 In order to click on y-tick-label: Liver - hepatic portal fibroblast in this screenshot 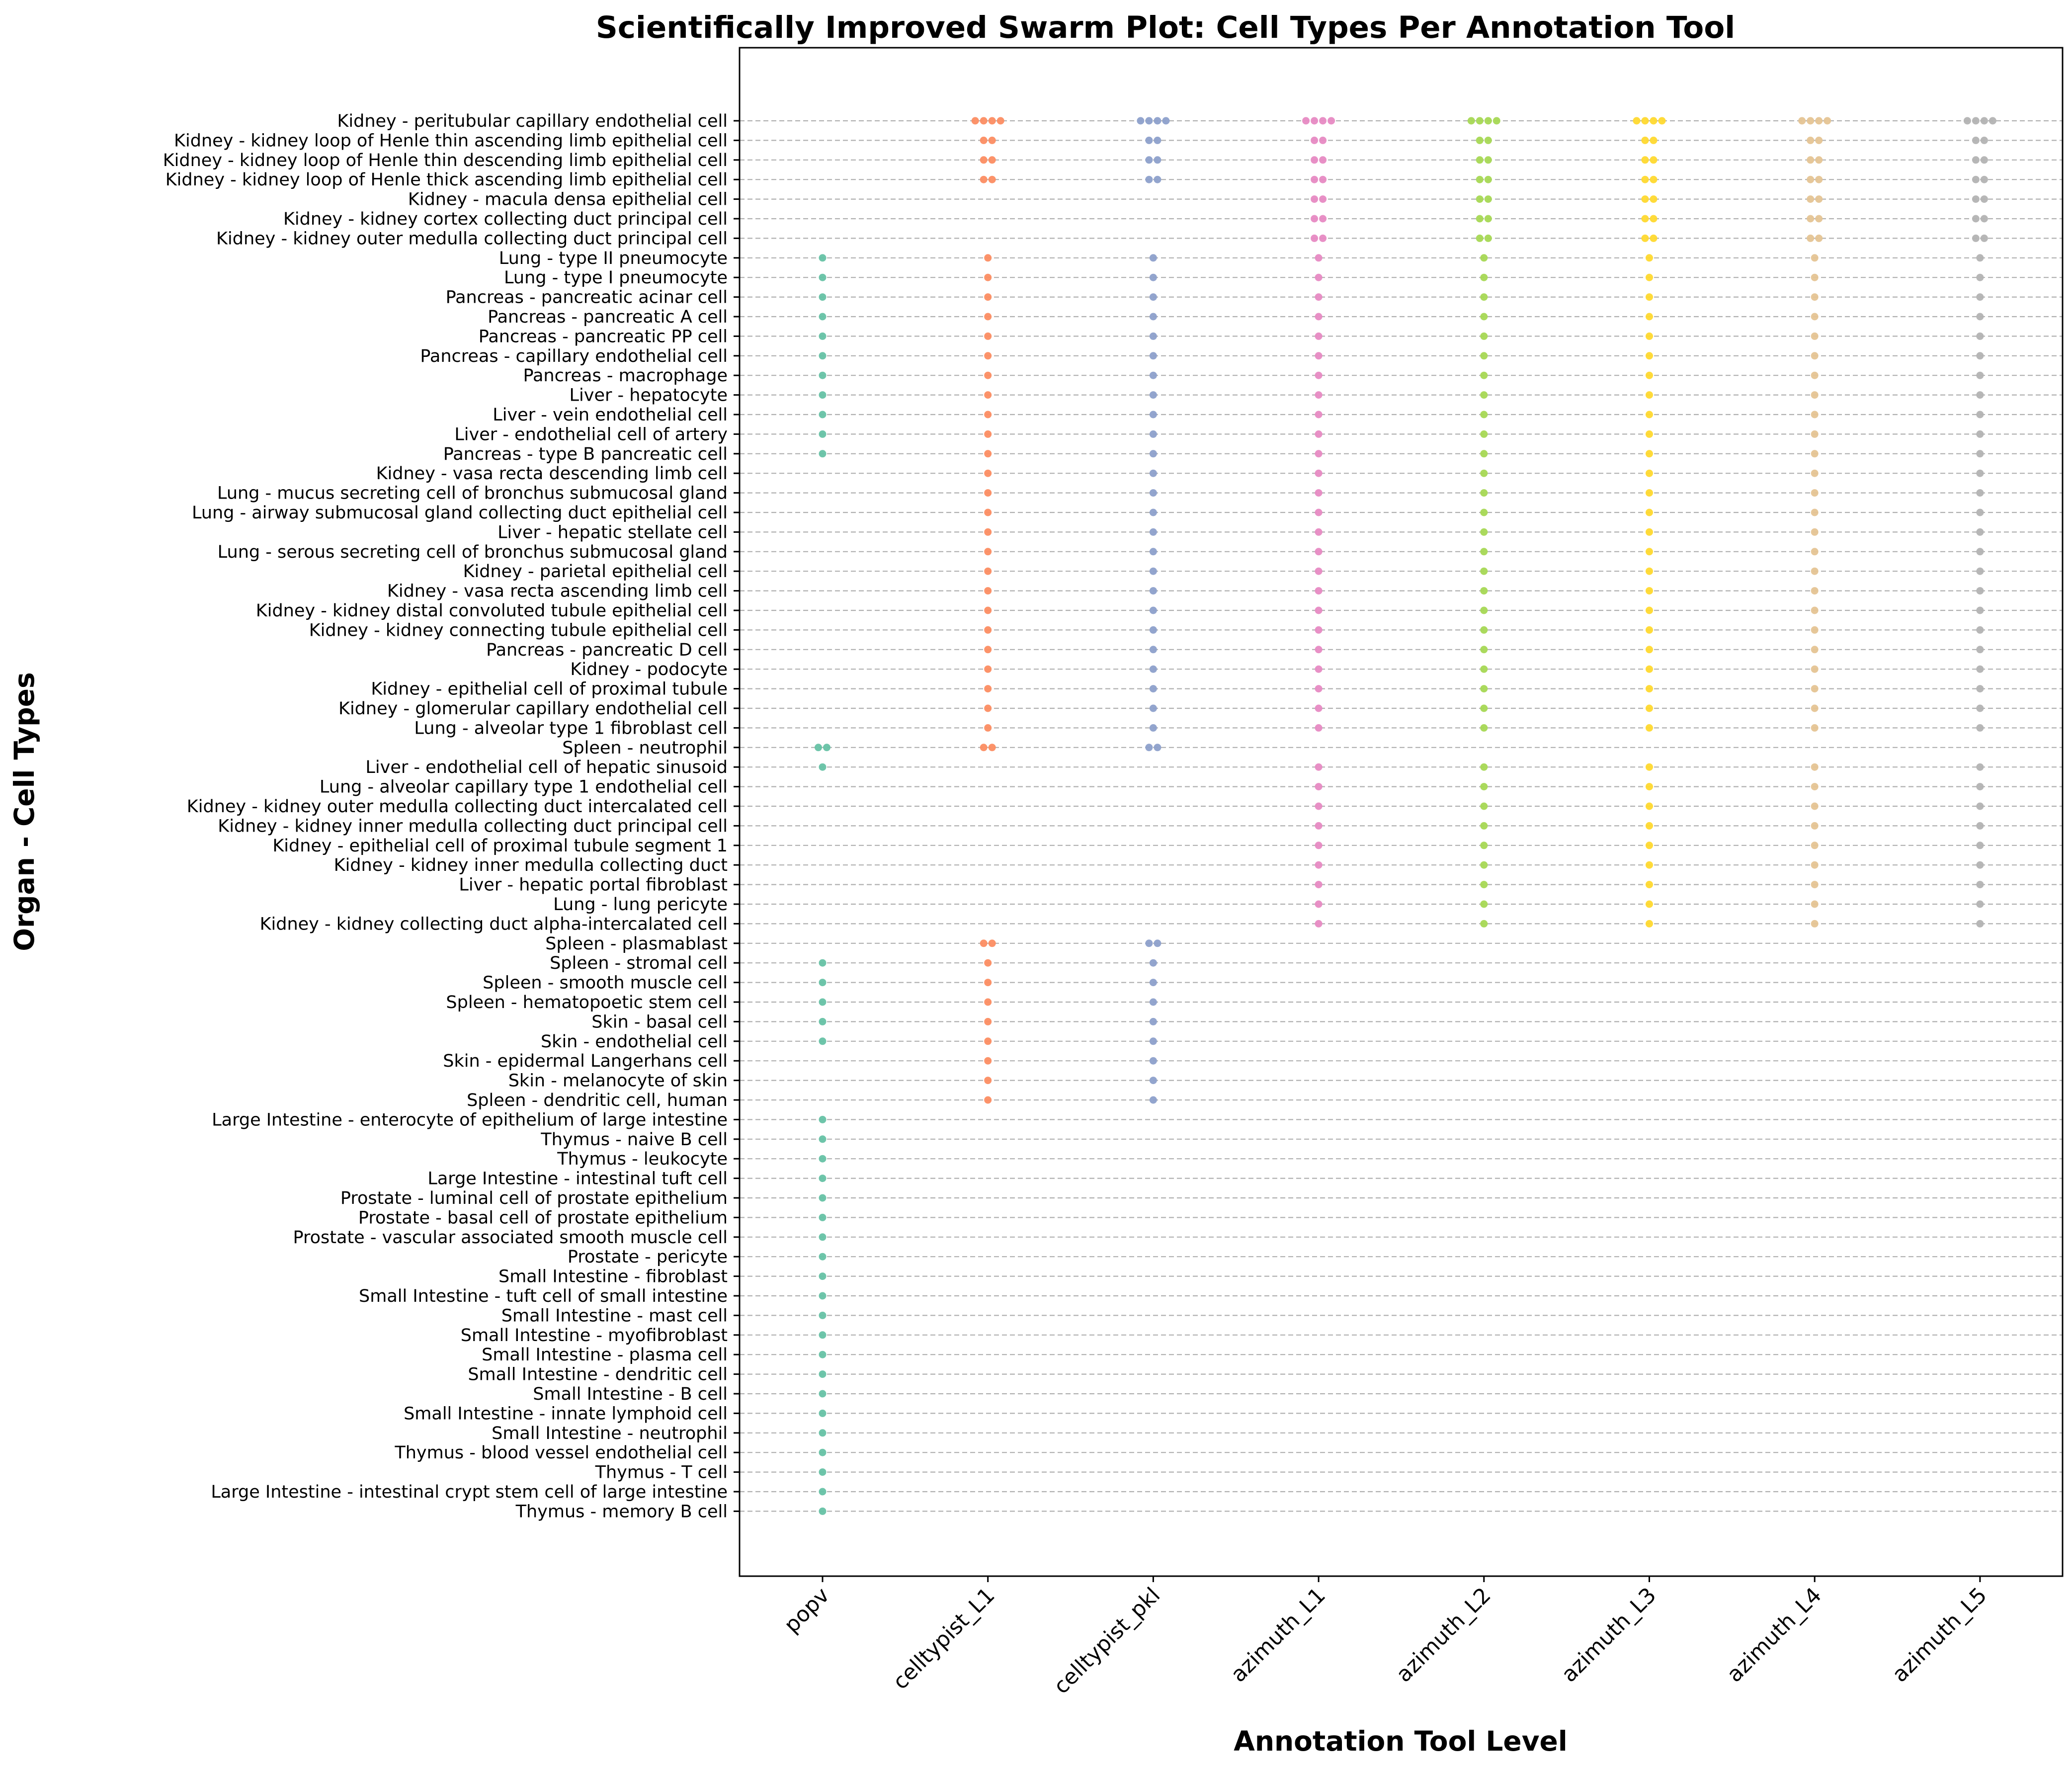, I will do `click(593, 885)`.